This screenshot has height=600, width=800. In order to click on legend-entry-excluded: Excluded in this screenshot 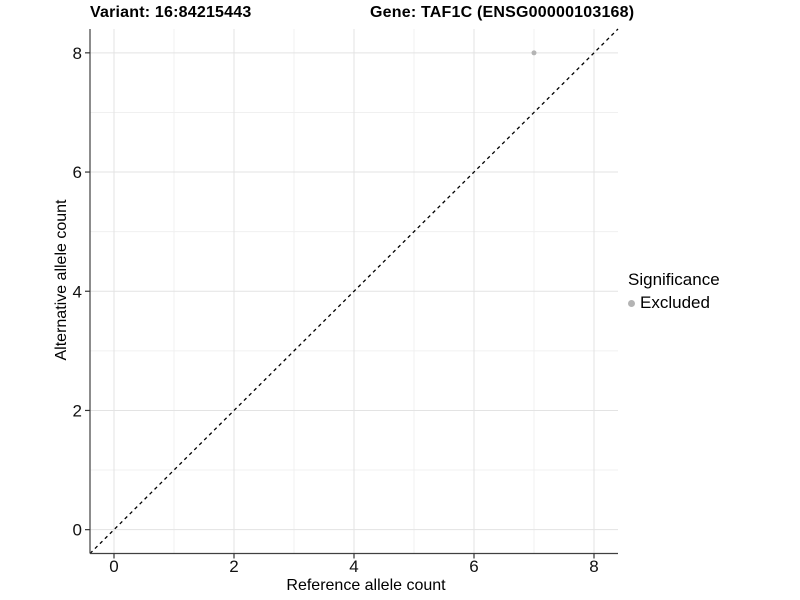, I will do `click(674, 303)`.